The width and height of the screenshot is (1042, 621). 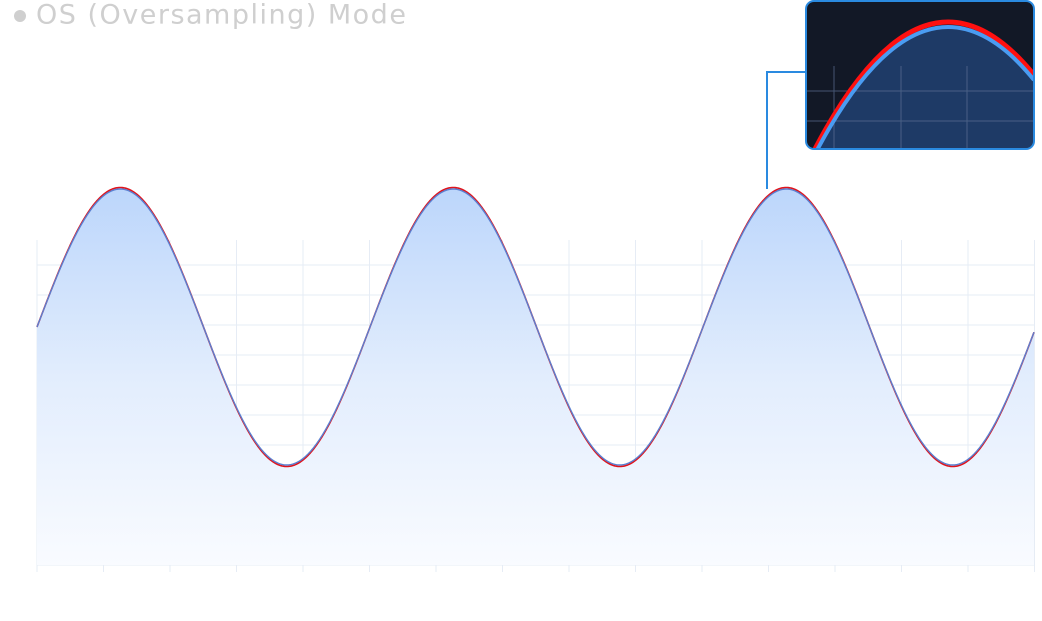 I want to click on inset-border, so click(x=920, y=75).